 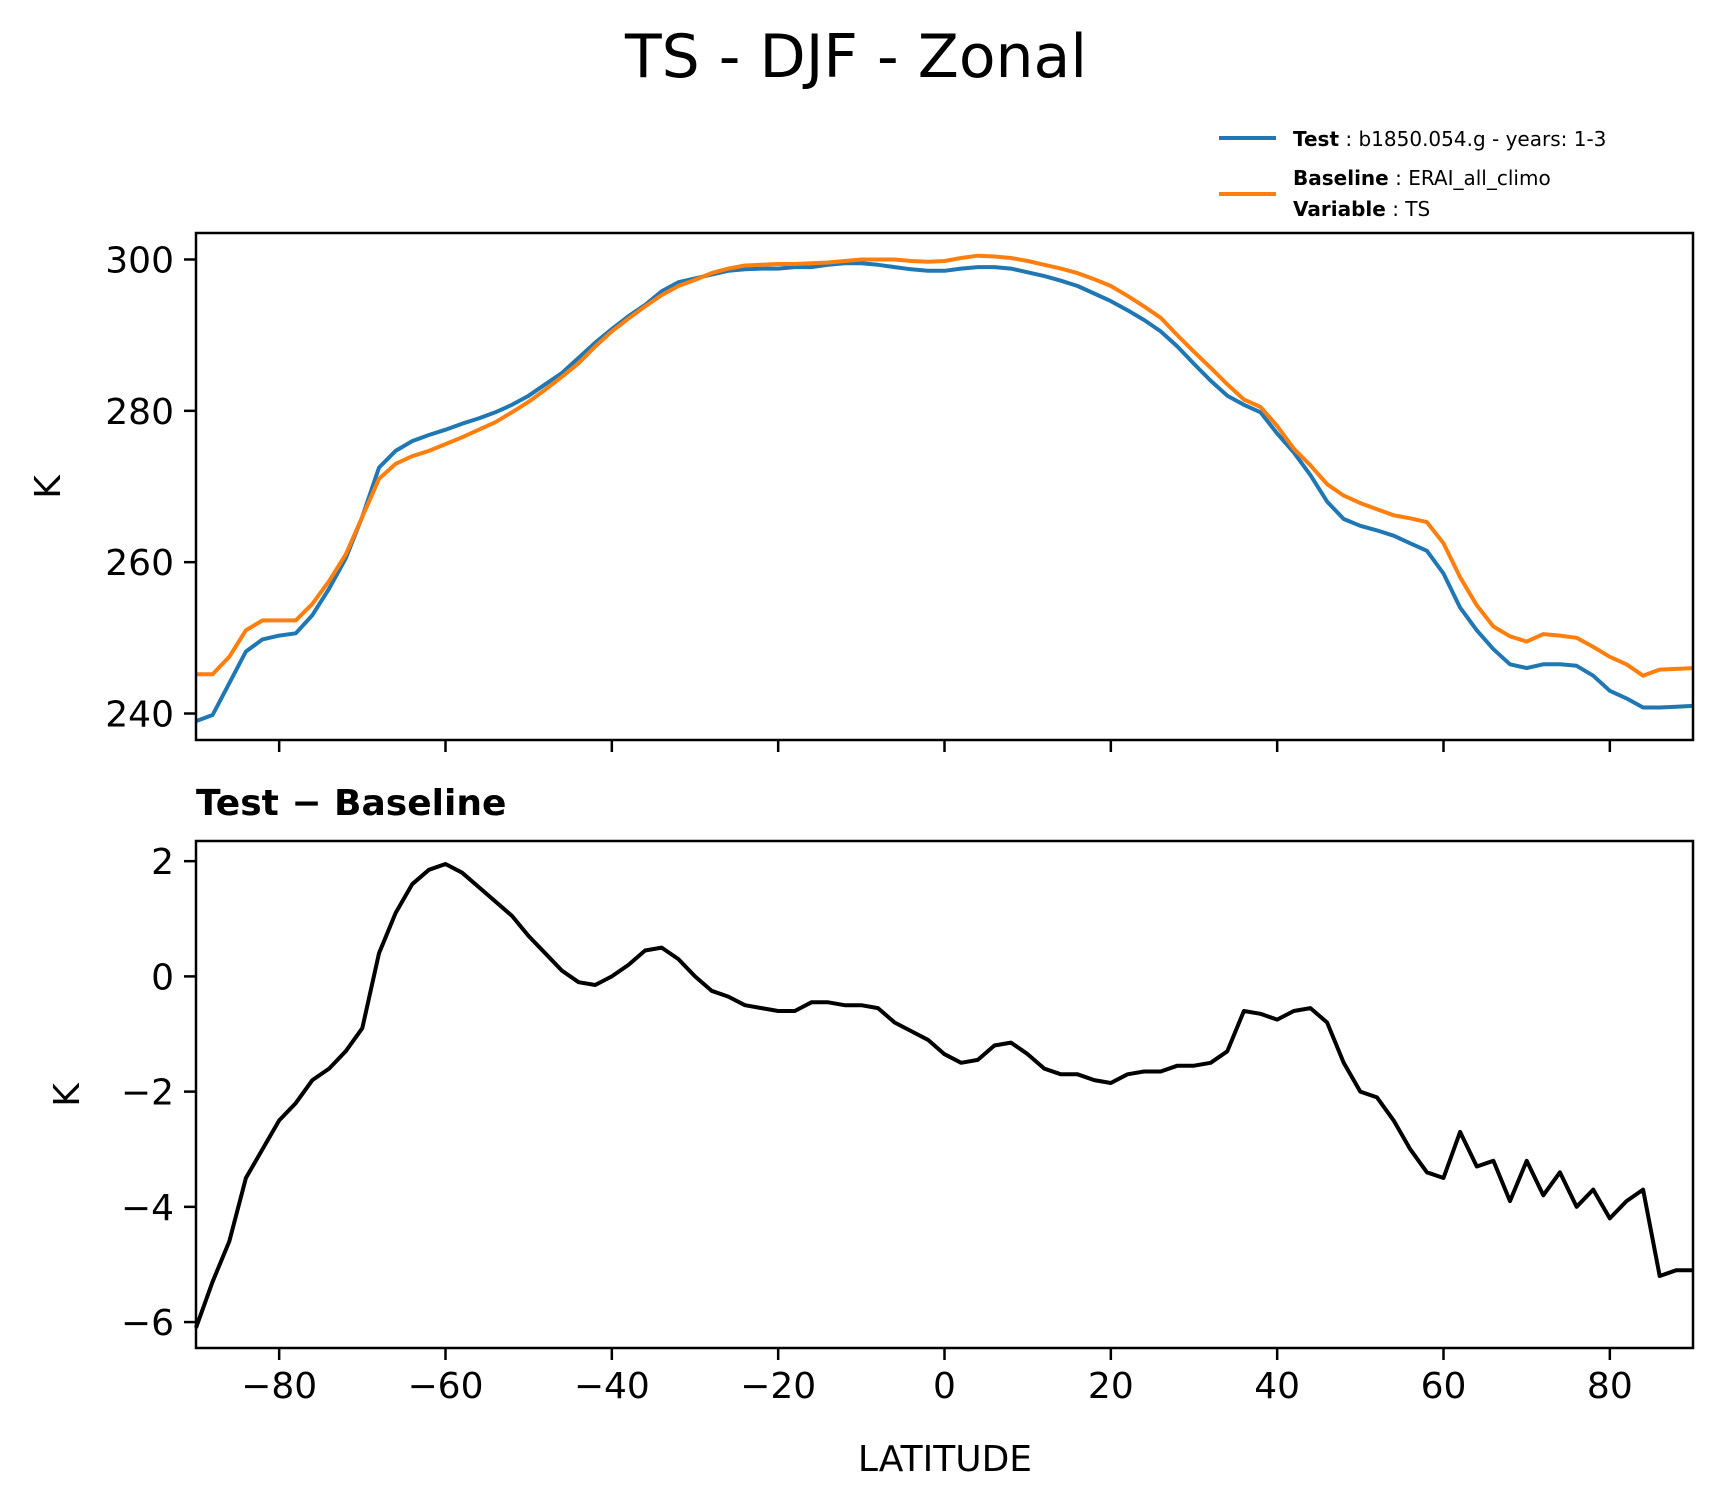 What do you see at coordinates (147, 1093) in the screenshot?
I see `y-tick-label: −2` at bounding box center [147, 1093].